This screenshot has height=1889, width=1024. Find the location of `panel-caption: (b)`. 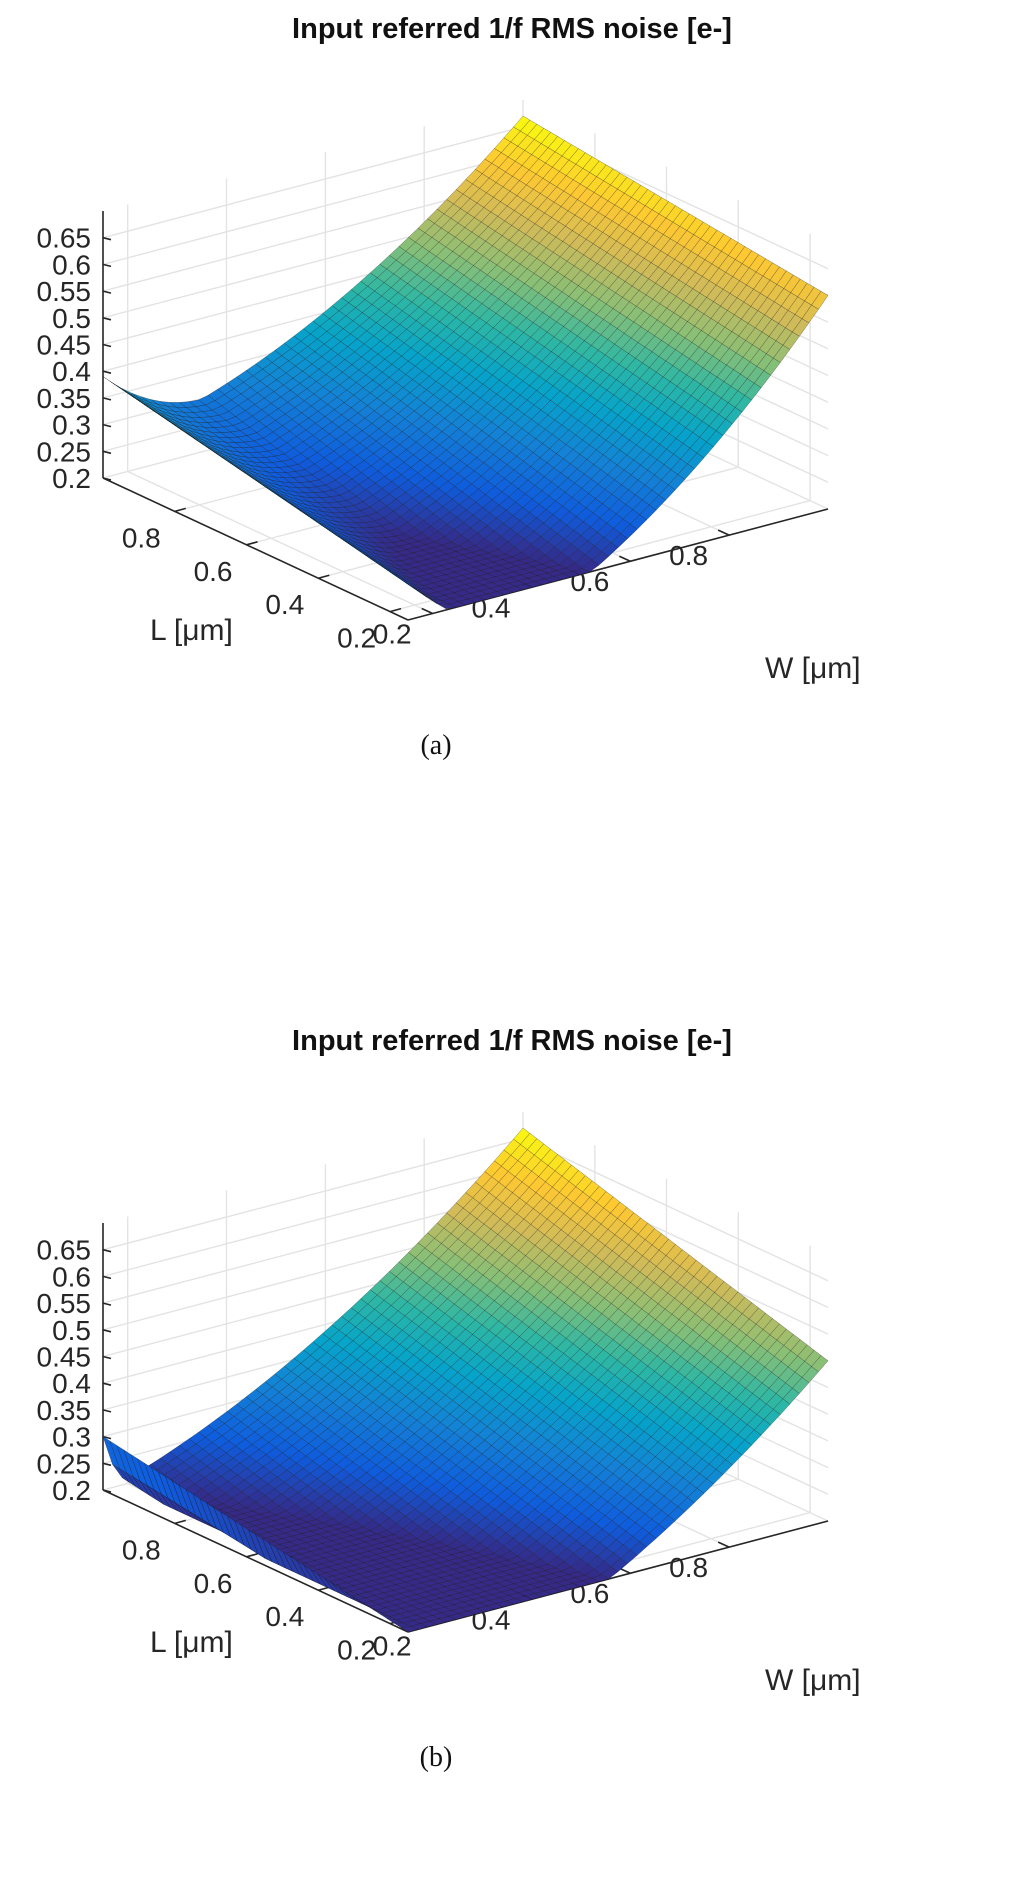

panel-caption: (b) is located at coordinates (436, 1757).